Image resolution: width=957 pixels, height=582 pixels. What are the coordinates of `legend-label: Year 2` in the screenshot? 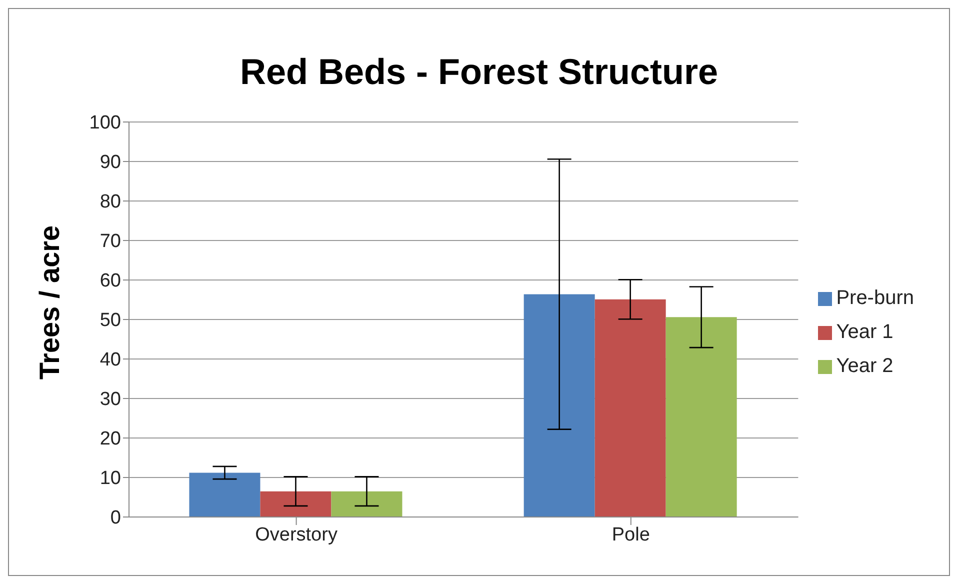 It's located at (865, 366).